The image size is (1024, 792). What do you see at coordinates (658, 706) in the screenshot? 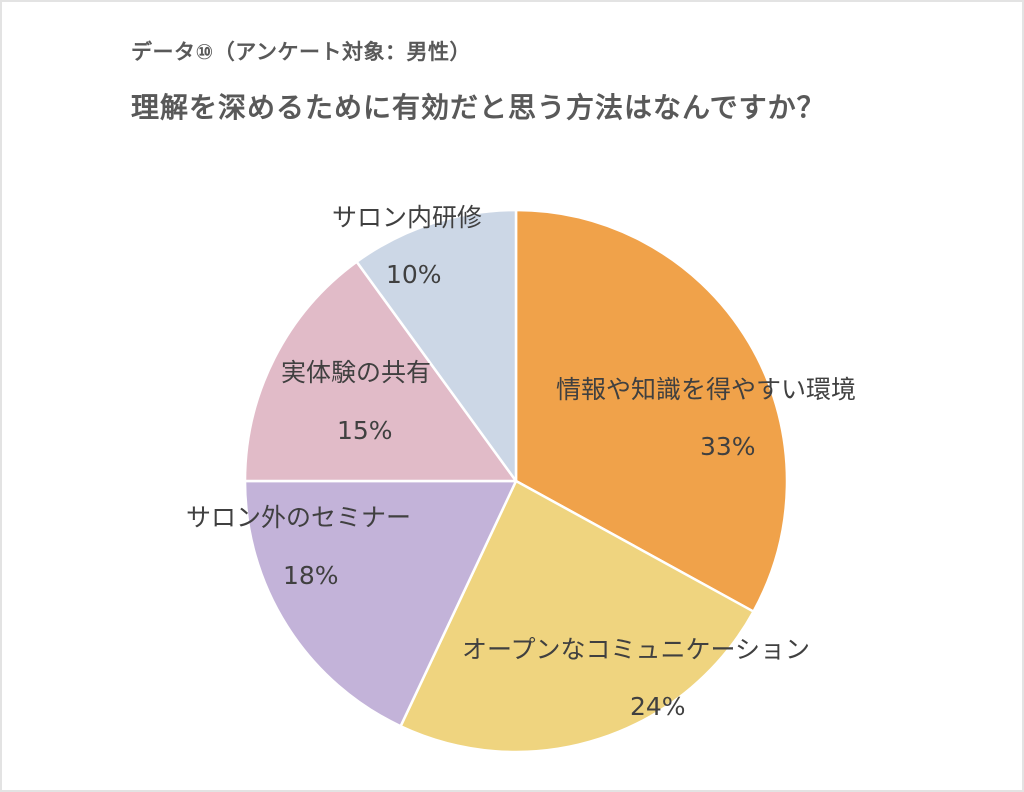
I see `slice-pct-open-communication: 24%` at bounding box center [658, 706].